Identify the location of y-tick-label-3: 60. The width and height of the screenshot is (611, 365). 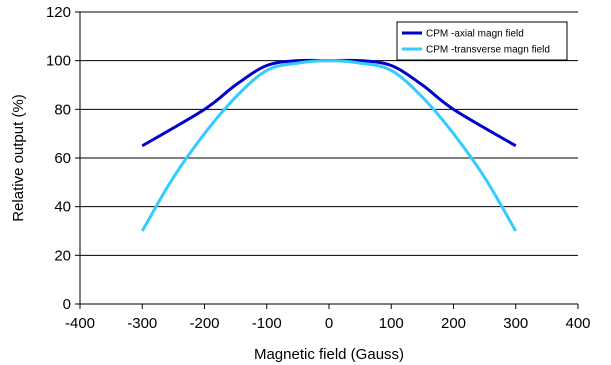
(62, 158).